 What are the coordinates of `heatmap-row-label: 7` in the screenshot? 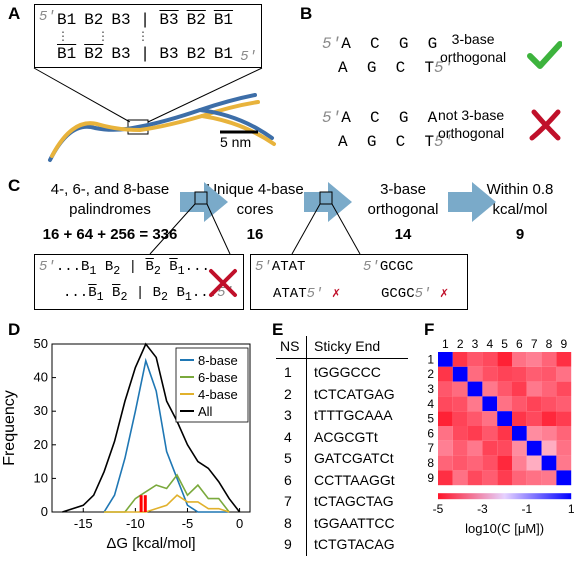 It's located at (430, 448).